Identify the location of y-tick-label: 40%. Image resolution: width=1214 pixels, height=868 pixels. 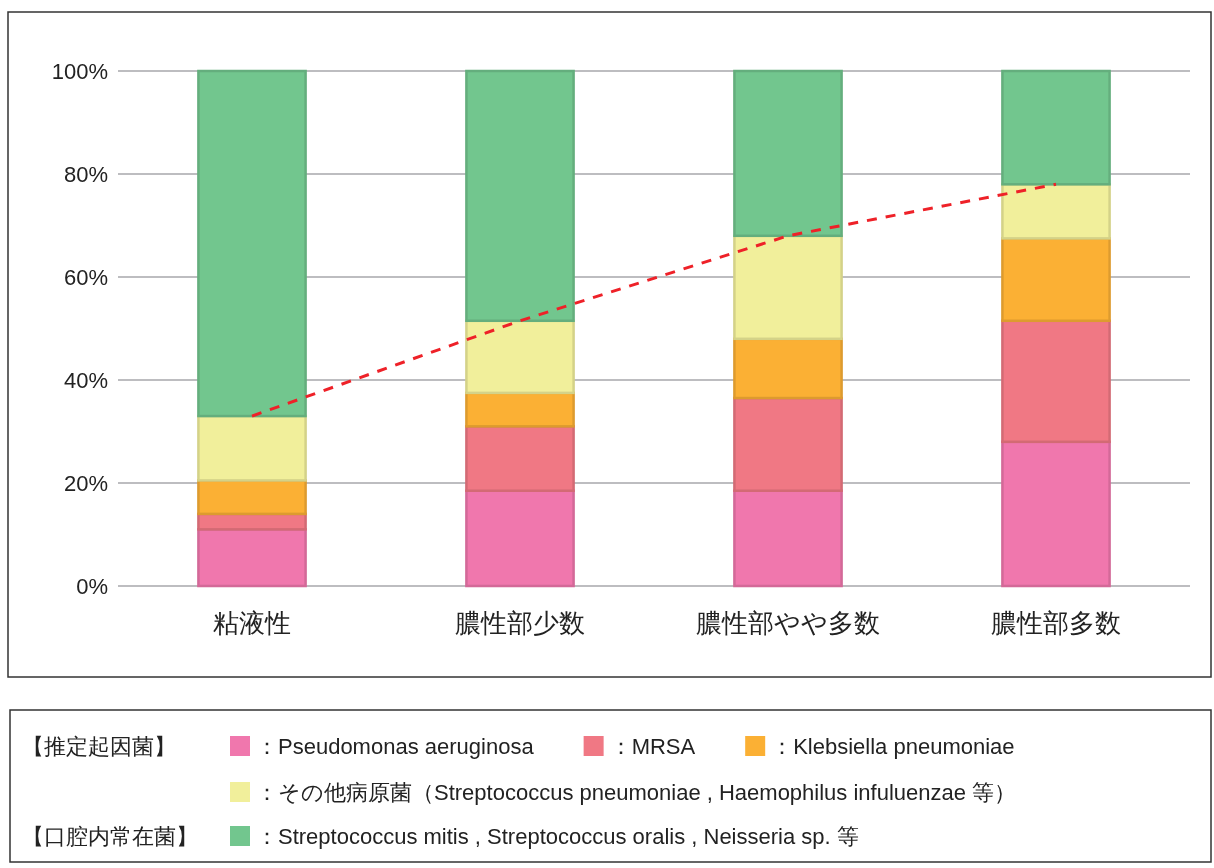
(85, 380).